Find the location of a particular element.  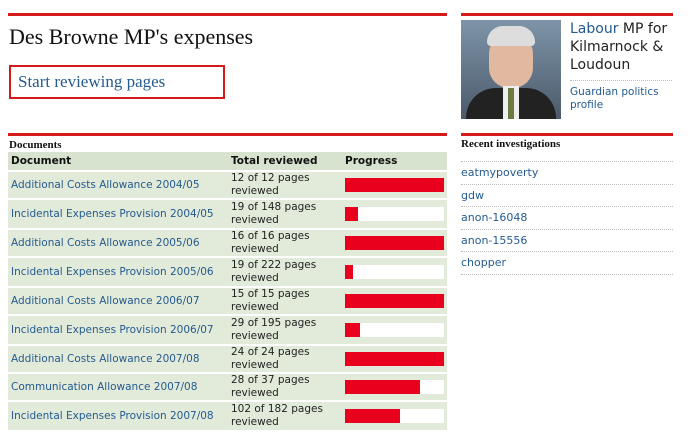

document-link: Communication Allowance 2007/08 is located at coordinates (104, 387).